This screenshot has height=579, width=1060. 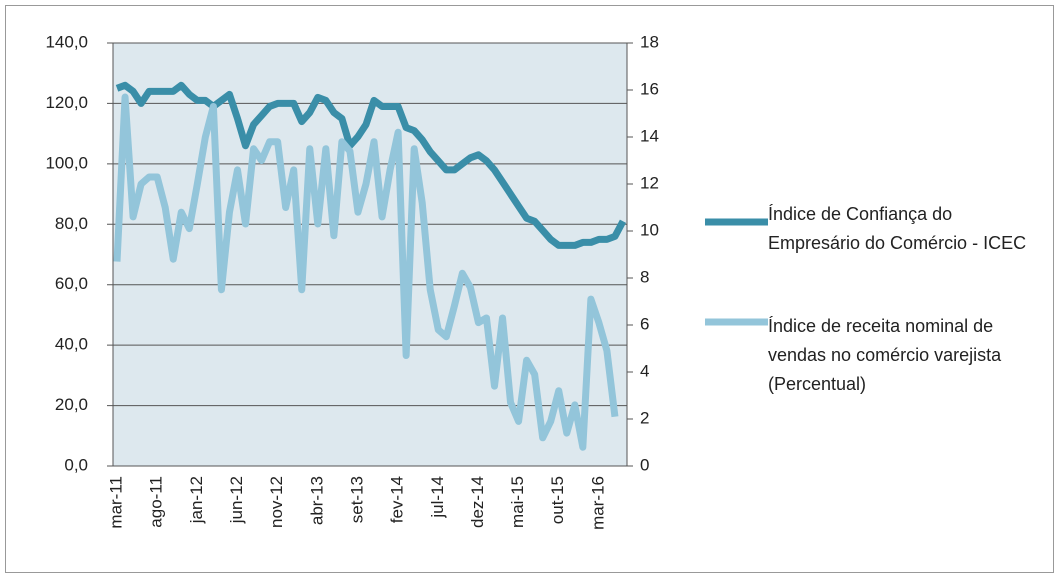 What do you see at coordinates (644, 323) in the screenshot?
I see `y2-tick-label: 6` at bounding box center [644, 323].